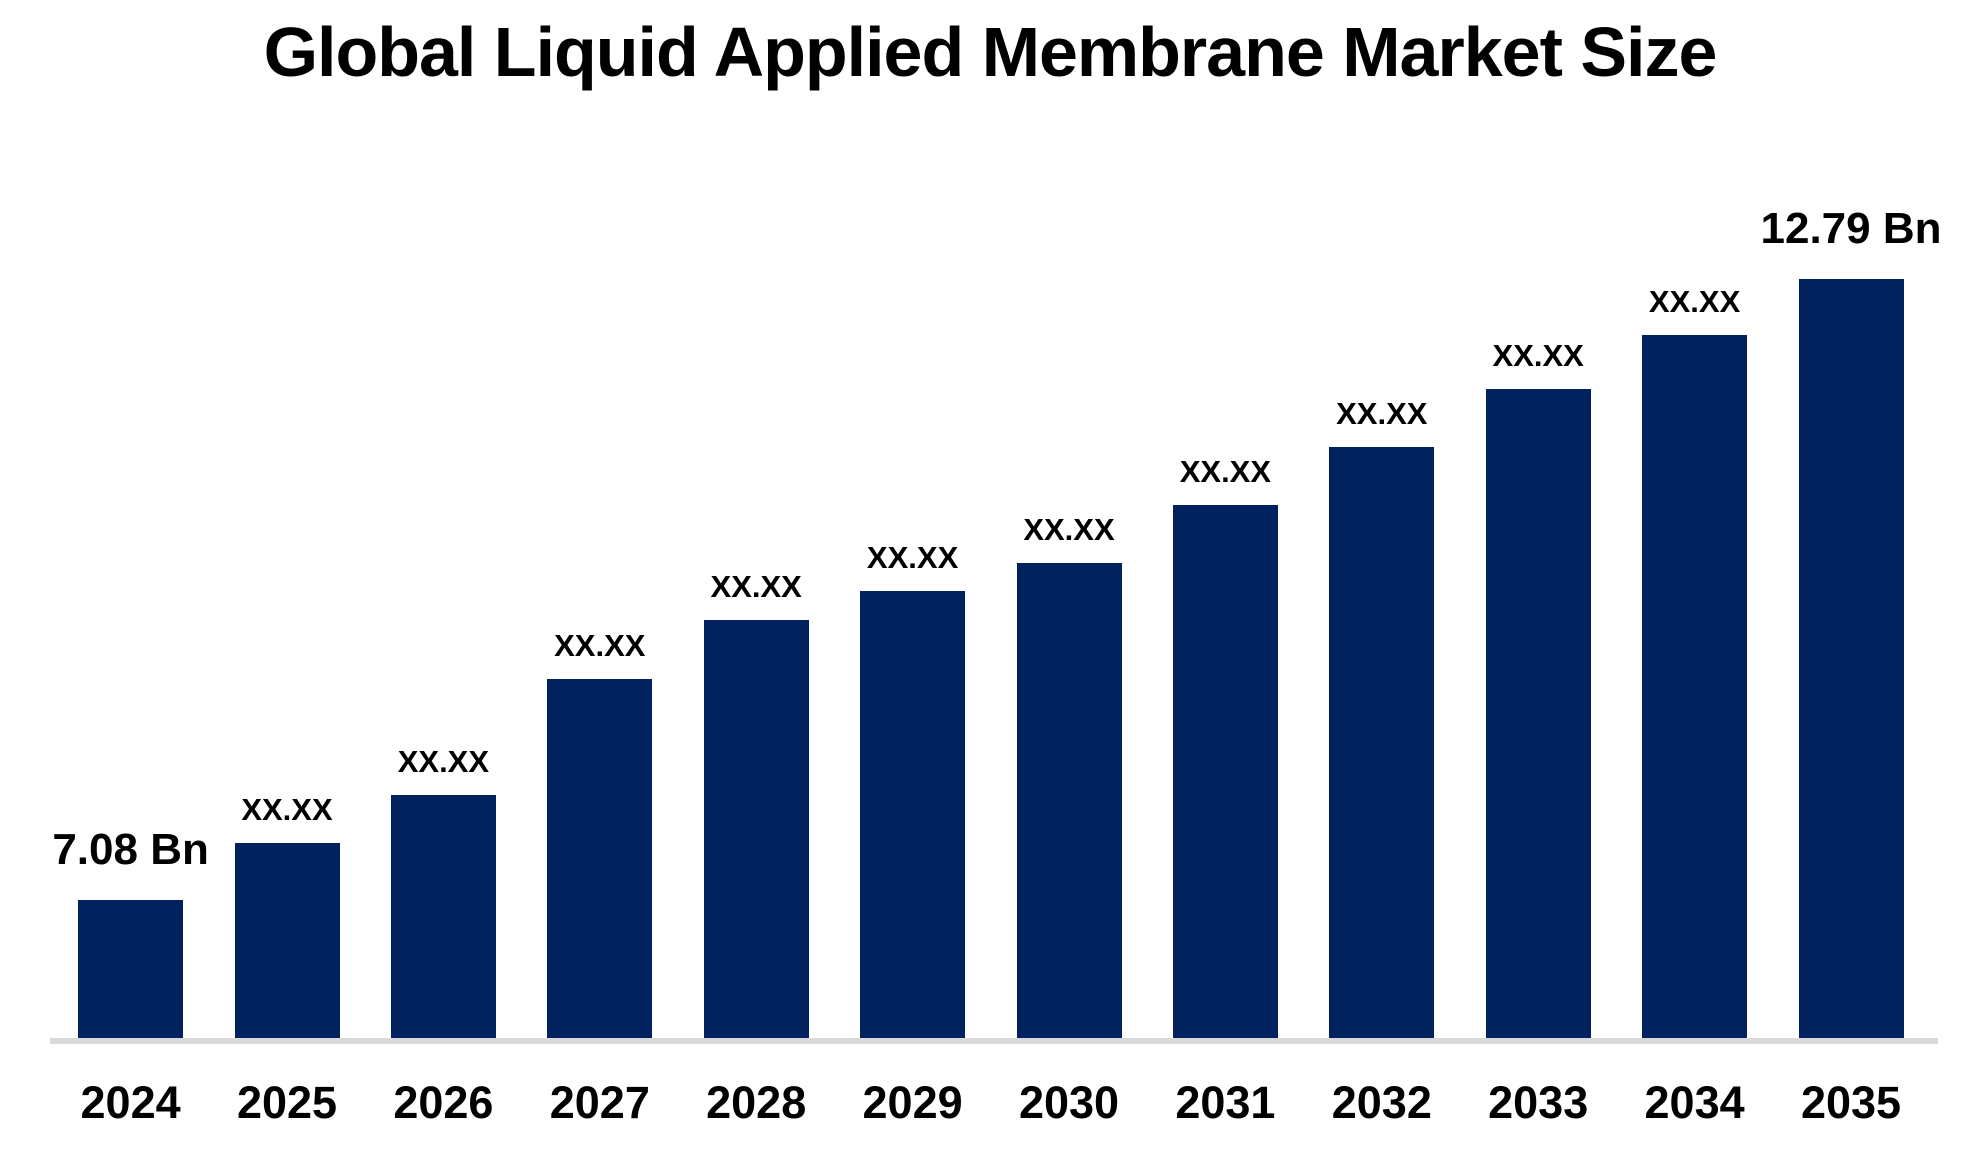 The width and height of the screenshot is (1980, 1155). I want to click on bar-2029, so click(913, 814).